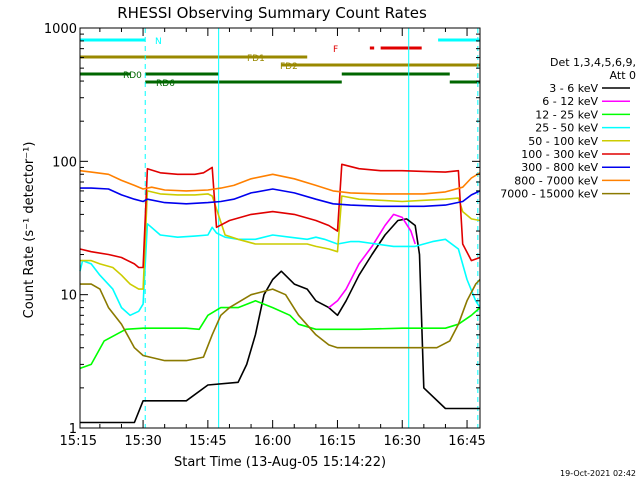 Image resolution: width=640 pixels, height=480 pixels. Describe the element at coordinates (566, 128) in the screenshot. I see `legend-entry-label: 25 - 50 keV` at that location.